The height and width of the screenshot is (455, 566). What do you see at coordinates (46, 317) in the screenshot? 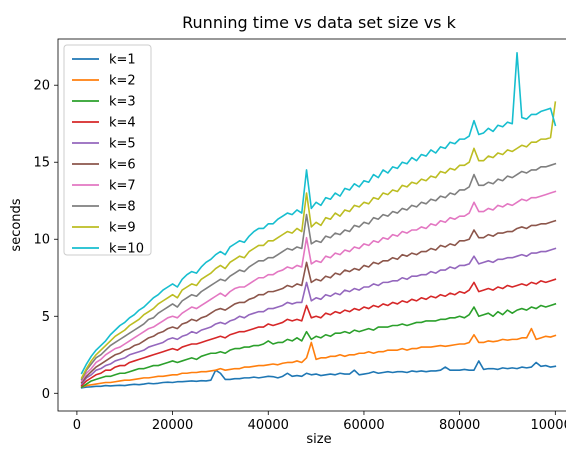
I see `y-tick-label: 5` at bounding box center [46, 317].